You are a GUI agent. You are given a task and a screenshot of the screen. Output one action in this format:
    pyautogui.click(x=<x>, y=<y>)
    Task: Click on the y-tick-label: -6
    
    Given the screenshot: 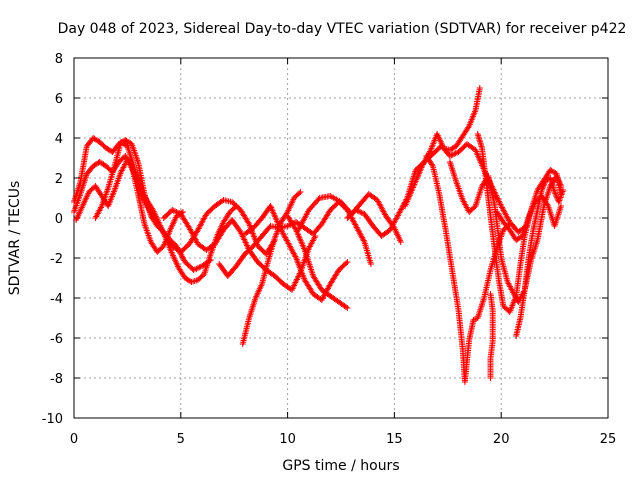 What is the action you would take?
    pyautogui.click(x=56, y=339)
    